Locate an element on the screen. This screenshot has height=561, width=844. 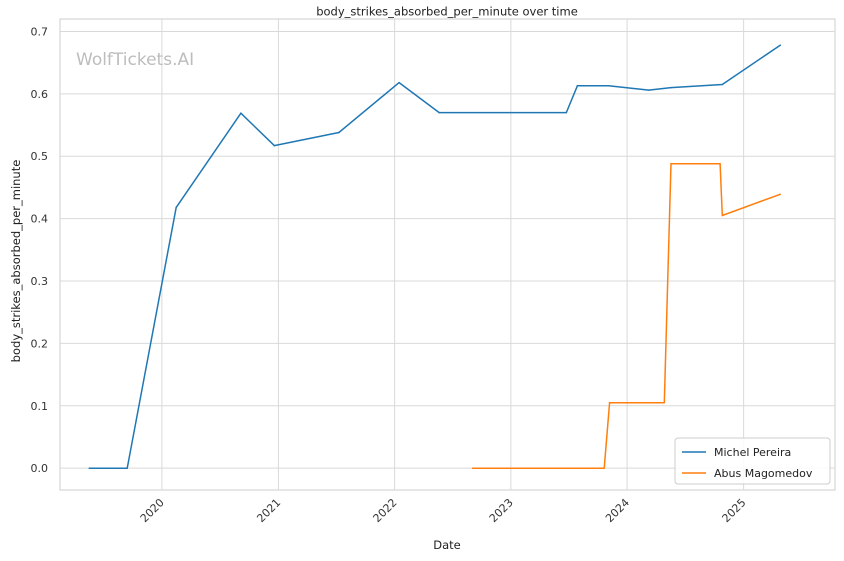
x-tick-label: 2025 is located at coordinates (734, 510).